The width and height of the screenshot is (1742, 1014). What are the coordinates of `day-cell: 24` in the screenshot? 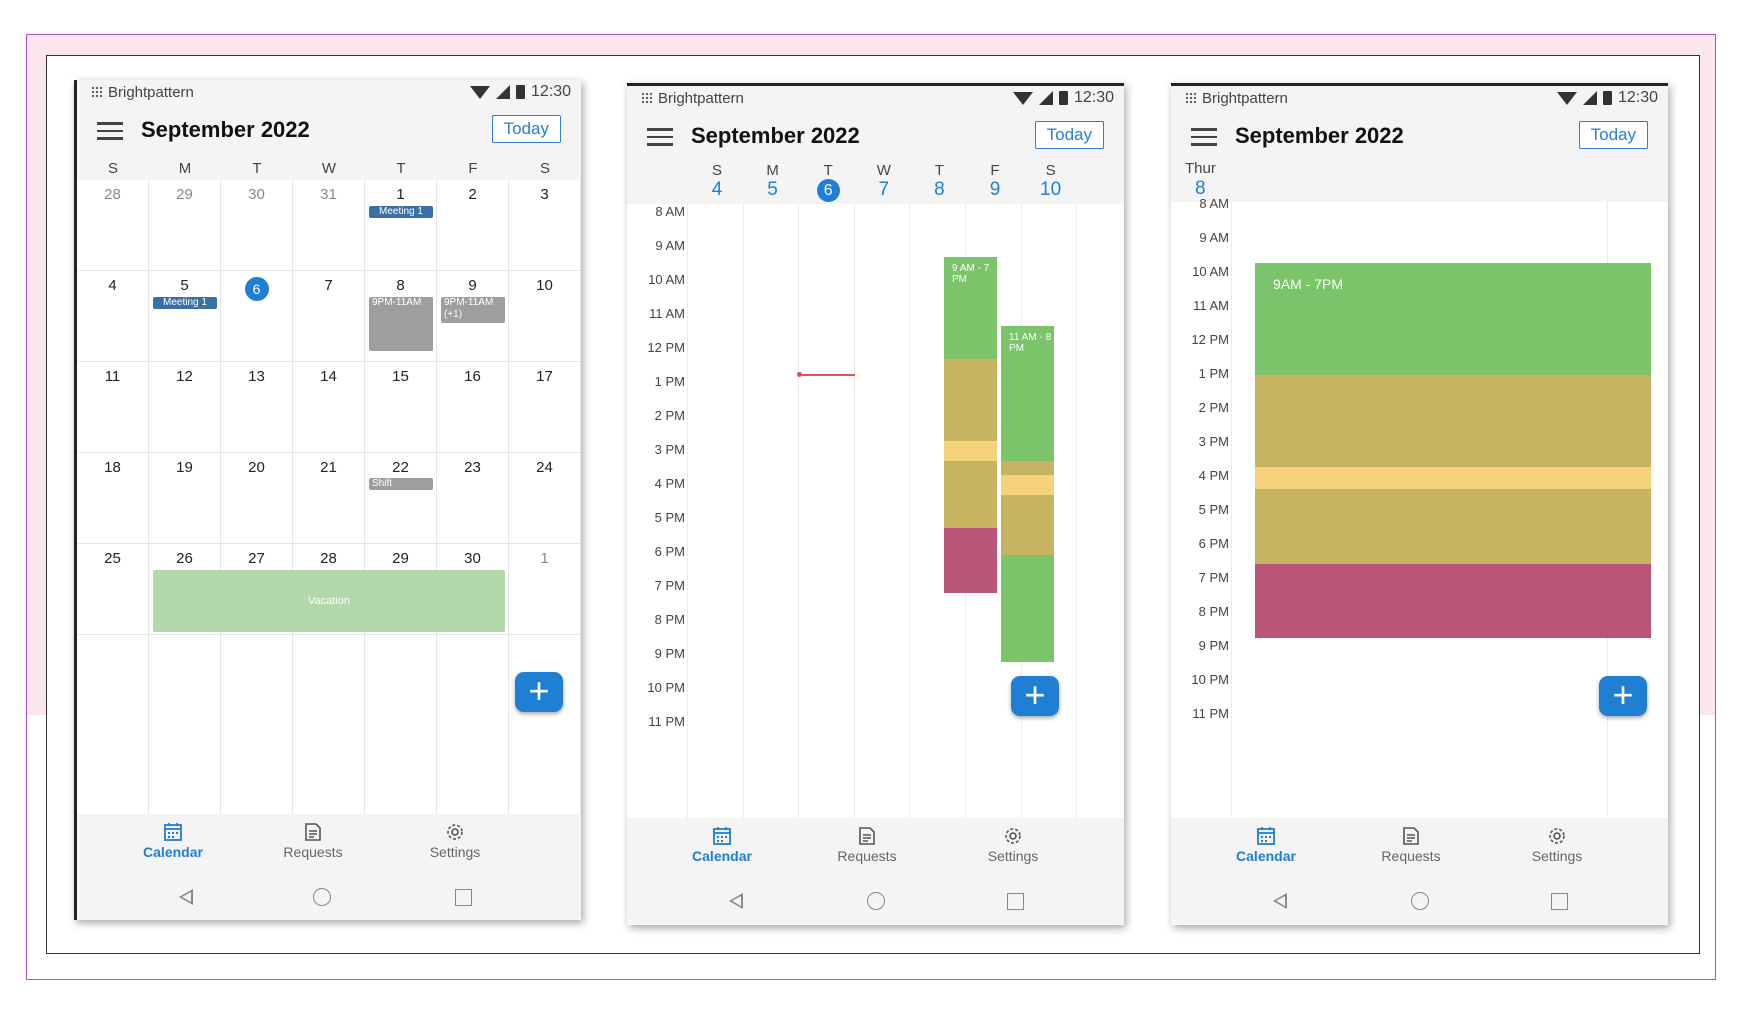 It's located at (545, 498).